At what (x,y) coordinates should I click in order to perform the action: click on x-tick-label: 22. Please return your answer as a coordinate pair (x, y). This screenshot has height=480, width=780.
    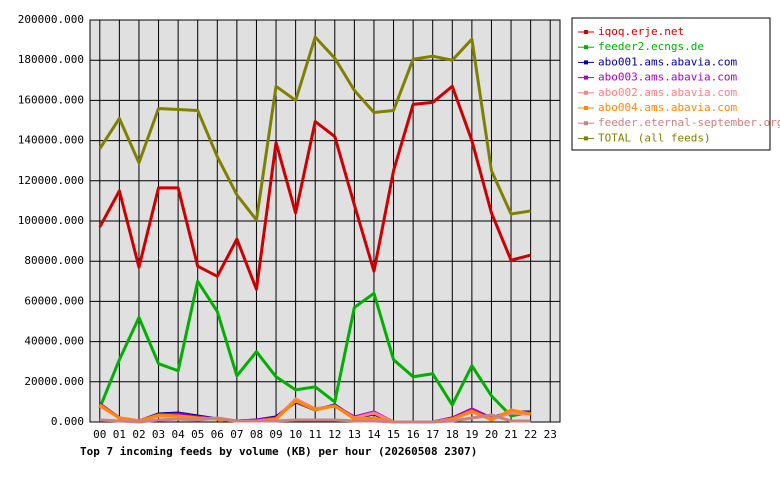
    Looking at the image, I should click on (530, 434).